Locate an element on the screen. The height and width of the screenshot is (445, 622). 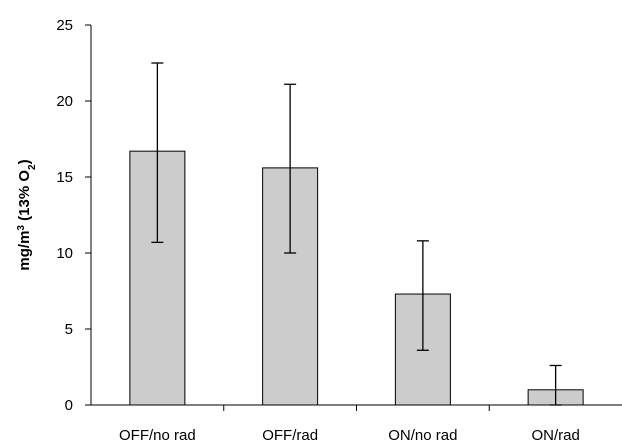
y-tick-label: 10 is located at coordinates (64, 253).